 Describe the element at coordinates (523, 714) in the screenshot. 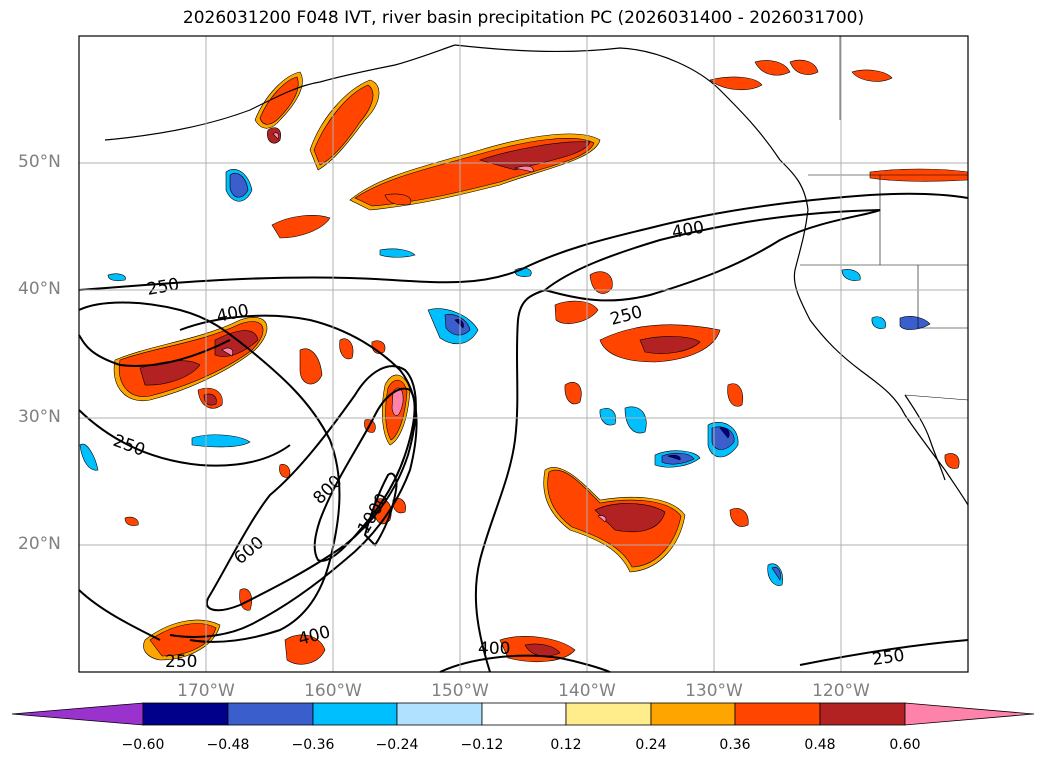

I see `colorbar` at that location.